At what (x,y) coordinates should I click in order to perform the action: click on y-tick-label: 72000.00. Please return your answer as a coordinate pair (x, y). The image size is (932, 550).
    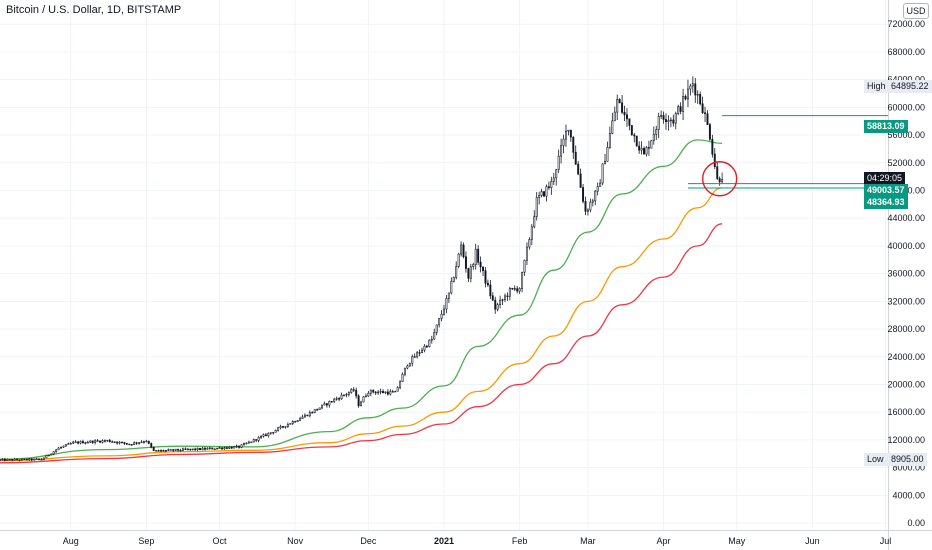
    Looking at the image, I should click on (906, 24).